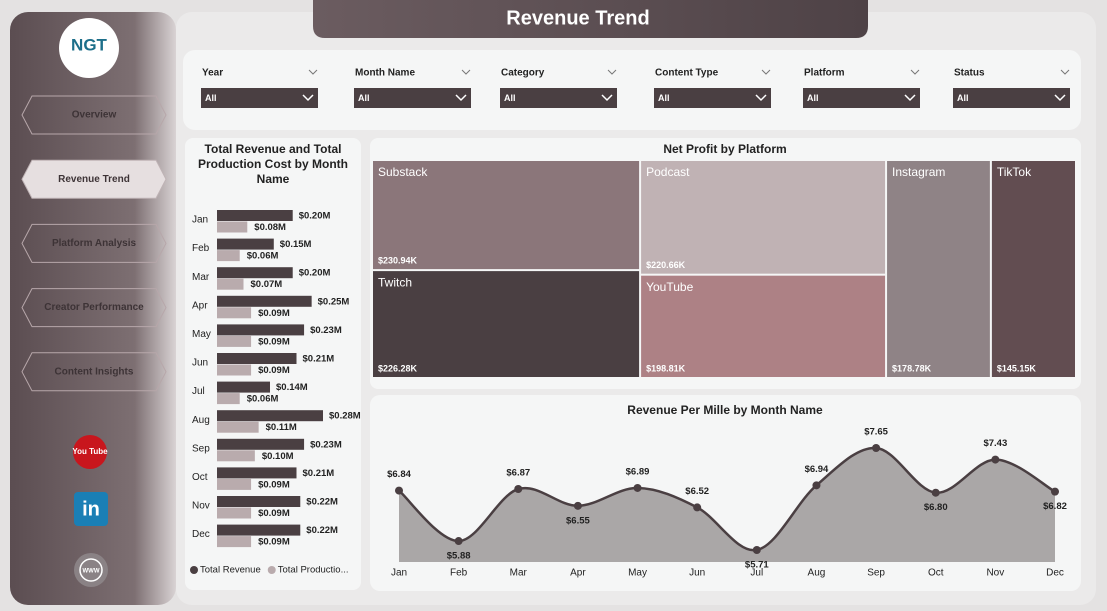 This screenshot has height=611, width=1107. What do you see at coordinates (201, 534) in the screenshot?
I see `y-tick-label: Dec` at bounding box center [201, 534].